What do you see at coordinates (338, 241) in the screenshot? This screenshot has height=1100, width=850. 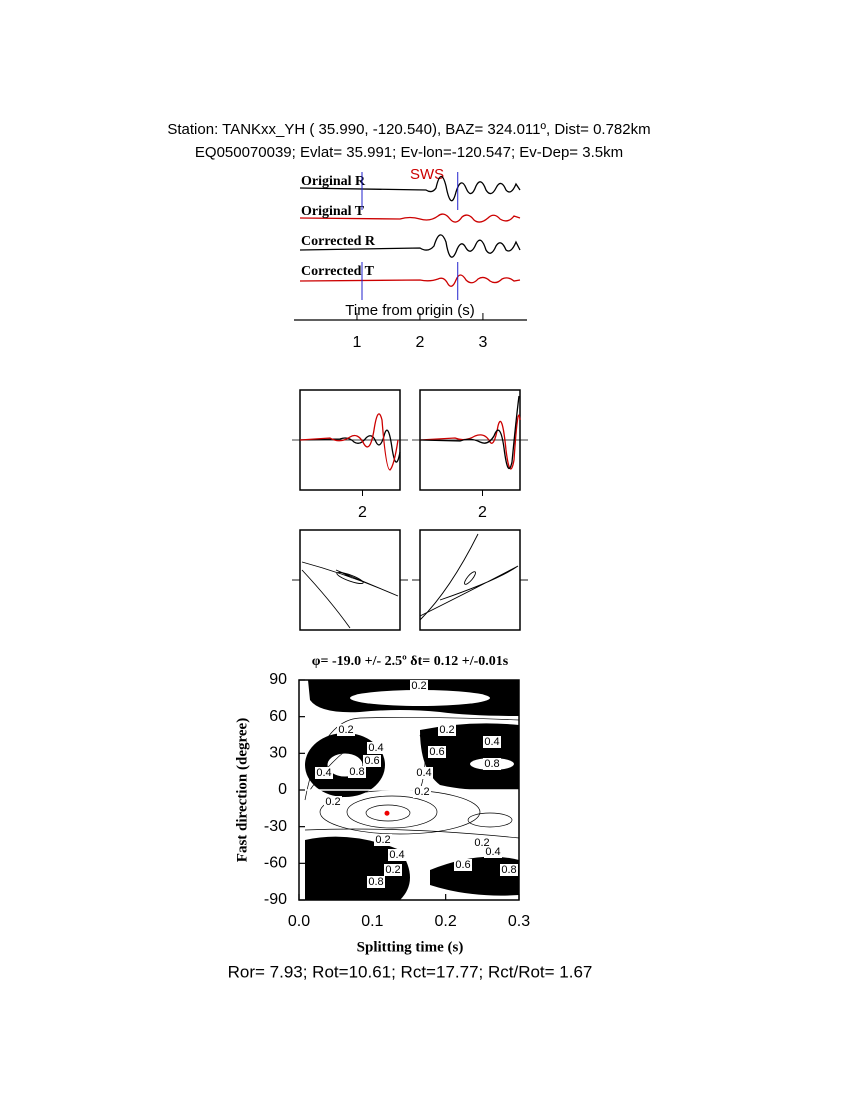 I see `trace-label: Corrected R` at bounding box center [338, 241].